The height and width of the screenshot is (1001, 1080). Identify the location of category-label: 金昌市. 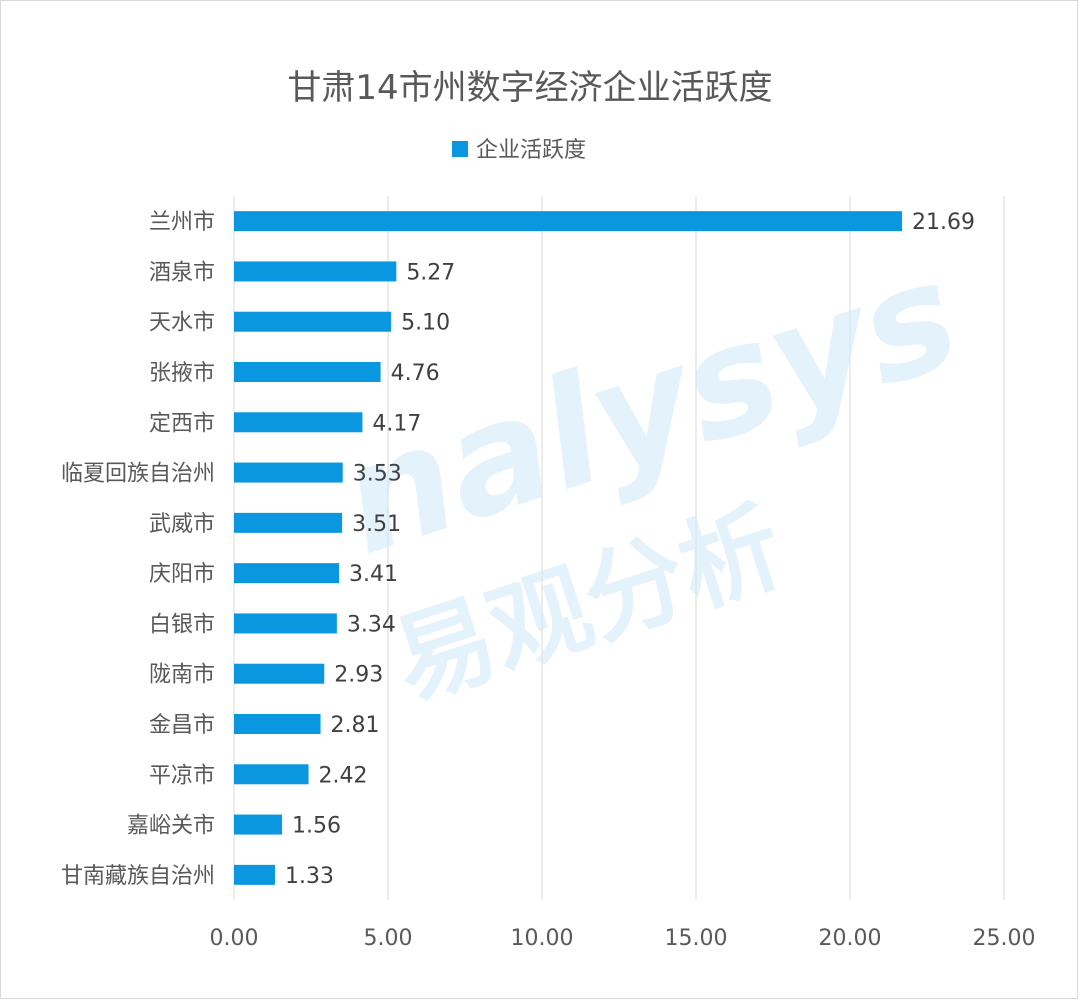
(182, 725).